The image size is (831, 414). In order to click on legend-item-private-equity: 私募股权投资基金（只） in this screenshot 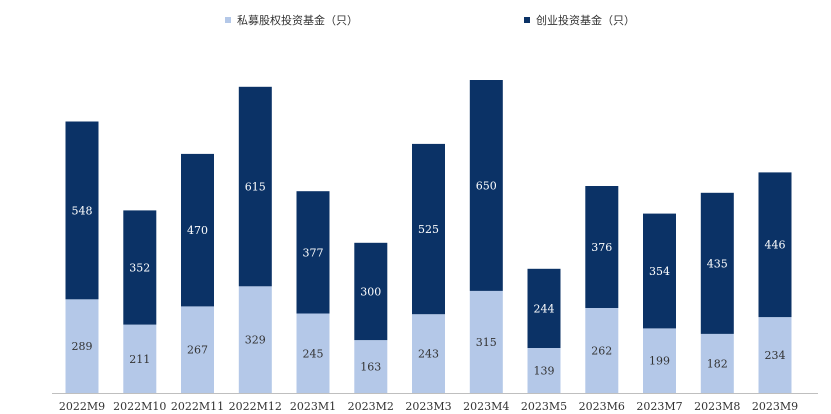, I will do `click(291, 20)`.